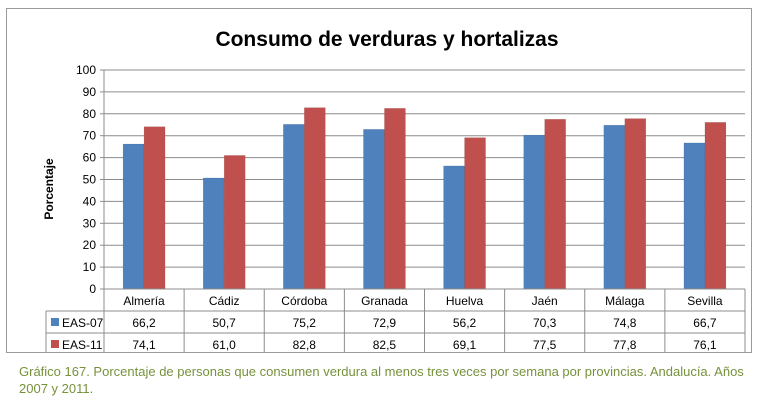 The height and width of the screenshot is (412, 768). What do you see at coordinates (86, 70) in the screenshot?
I see `y-tick-label: 100` at bounding box center [86, 70].